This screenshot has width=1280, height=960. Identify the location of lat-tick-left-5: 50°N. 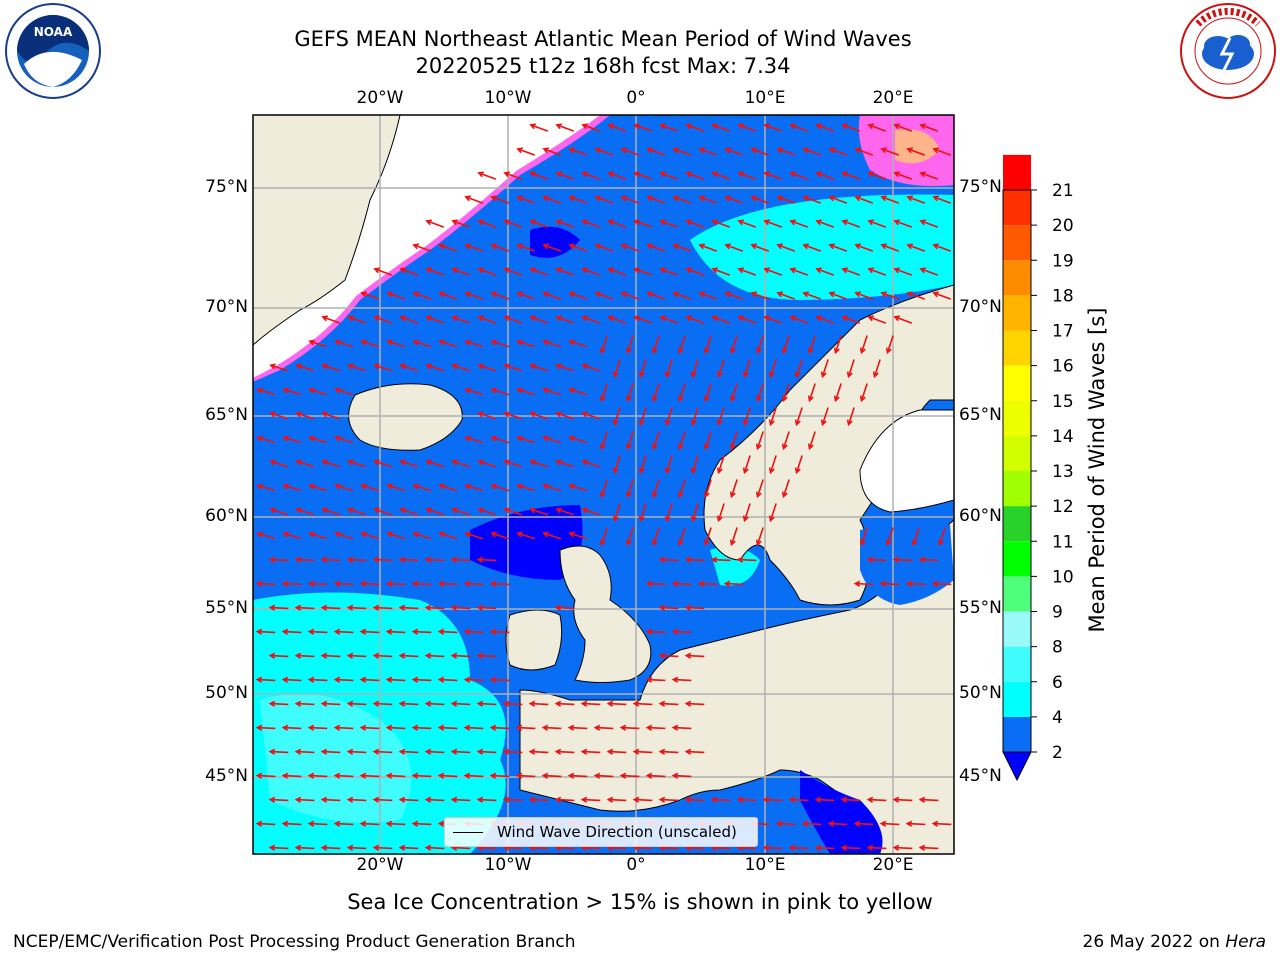
(226, 693).